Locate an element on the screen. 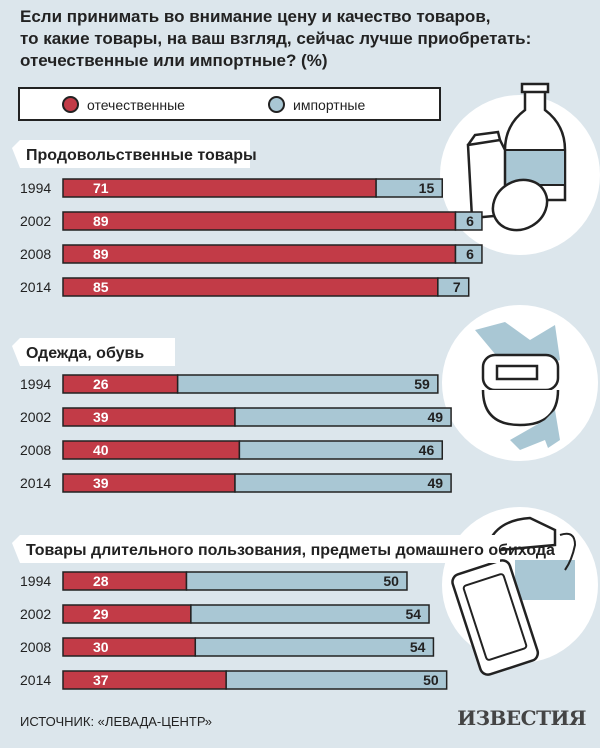 This screenshot has height=748, width=600. legend-swatch-imported is located at coordinates (276, 104).